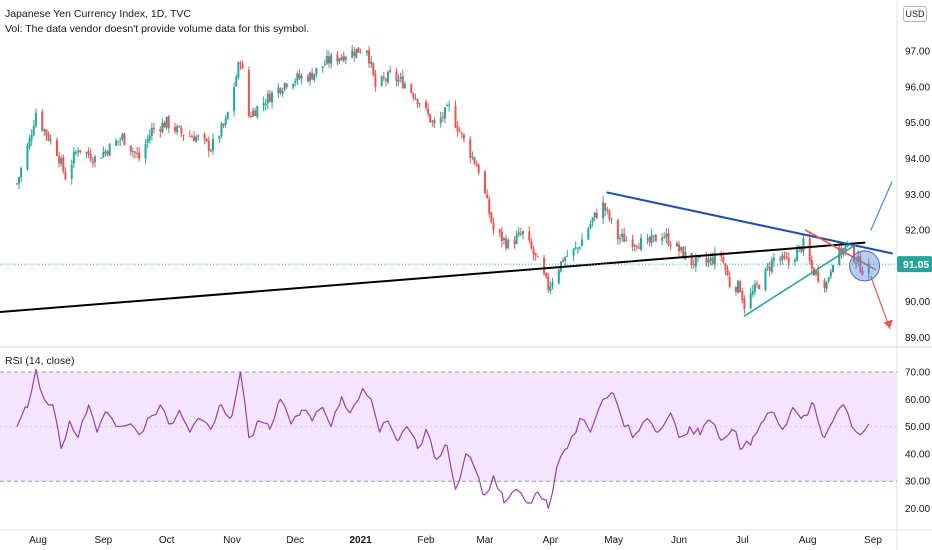 The width and height of the screenshot is (932, 550). What do you see at coordinates (98, 14) in the screenshot?
I see `chart-title: Japanese Yen Currency Index, 1D, TVC` at bounding box center [98, 14].